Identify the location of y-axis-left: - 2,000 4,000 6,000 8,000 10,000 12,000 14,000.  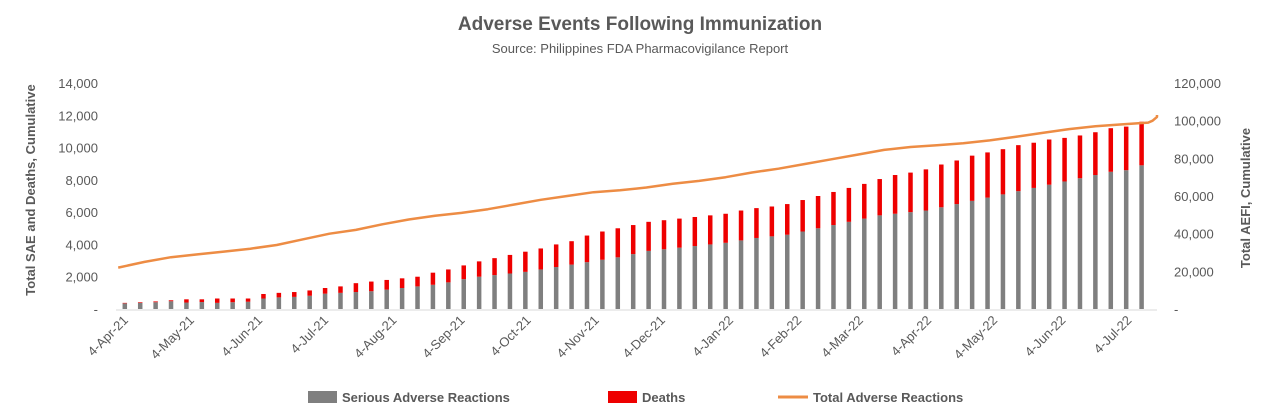
(78, 196).